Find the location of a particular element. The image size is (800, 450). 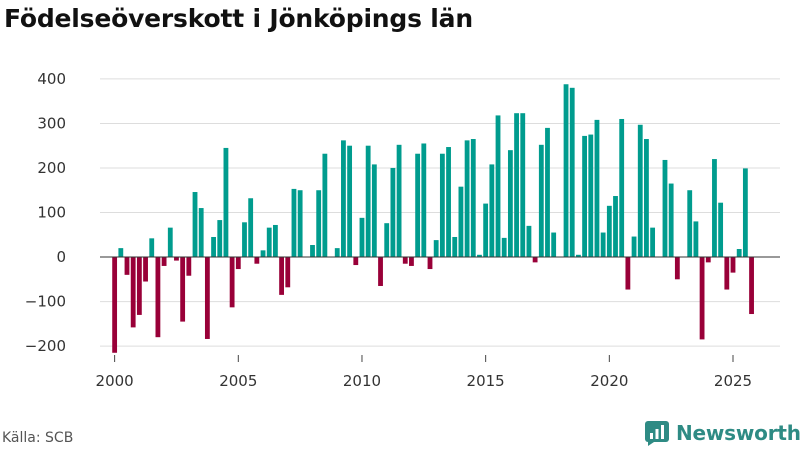

y-tick-label: −200 is located at coordinates (45, 346).